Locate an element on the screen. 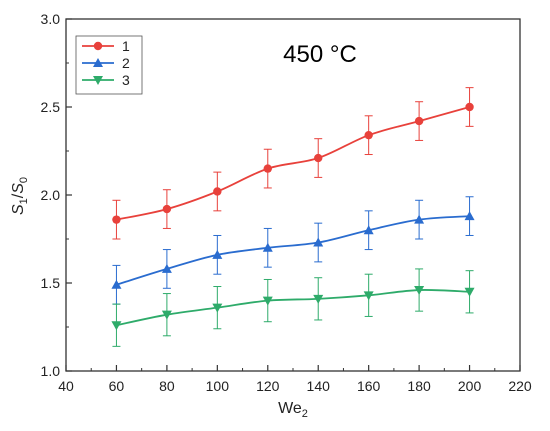 The height and width of the screenshot is (431, 550). x-axis-title-main: We is located at coordinates (290, 408).